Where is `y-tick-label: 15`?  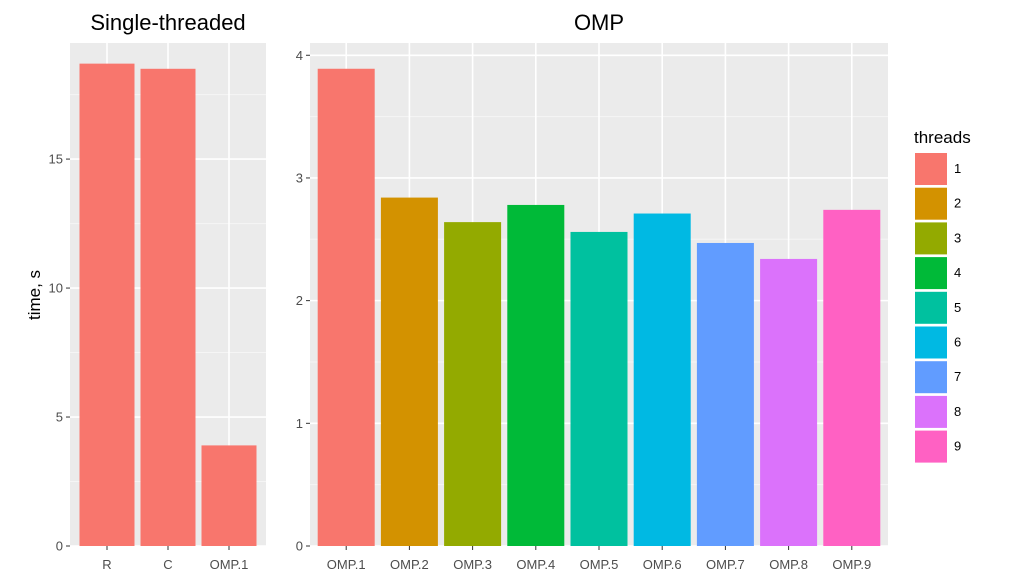
y-tick-label: 15 is located at coordinates (56, 159).